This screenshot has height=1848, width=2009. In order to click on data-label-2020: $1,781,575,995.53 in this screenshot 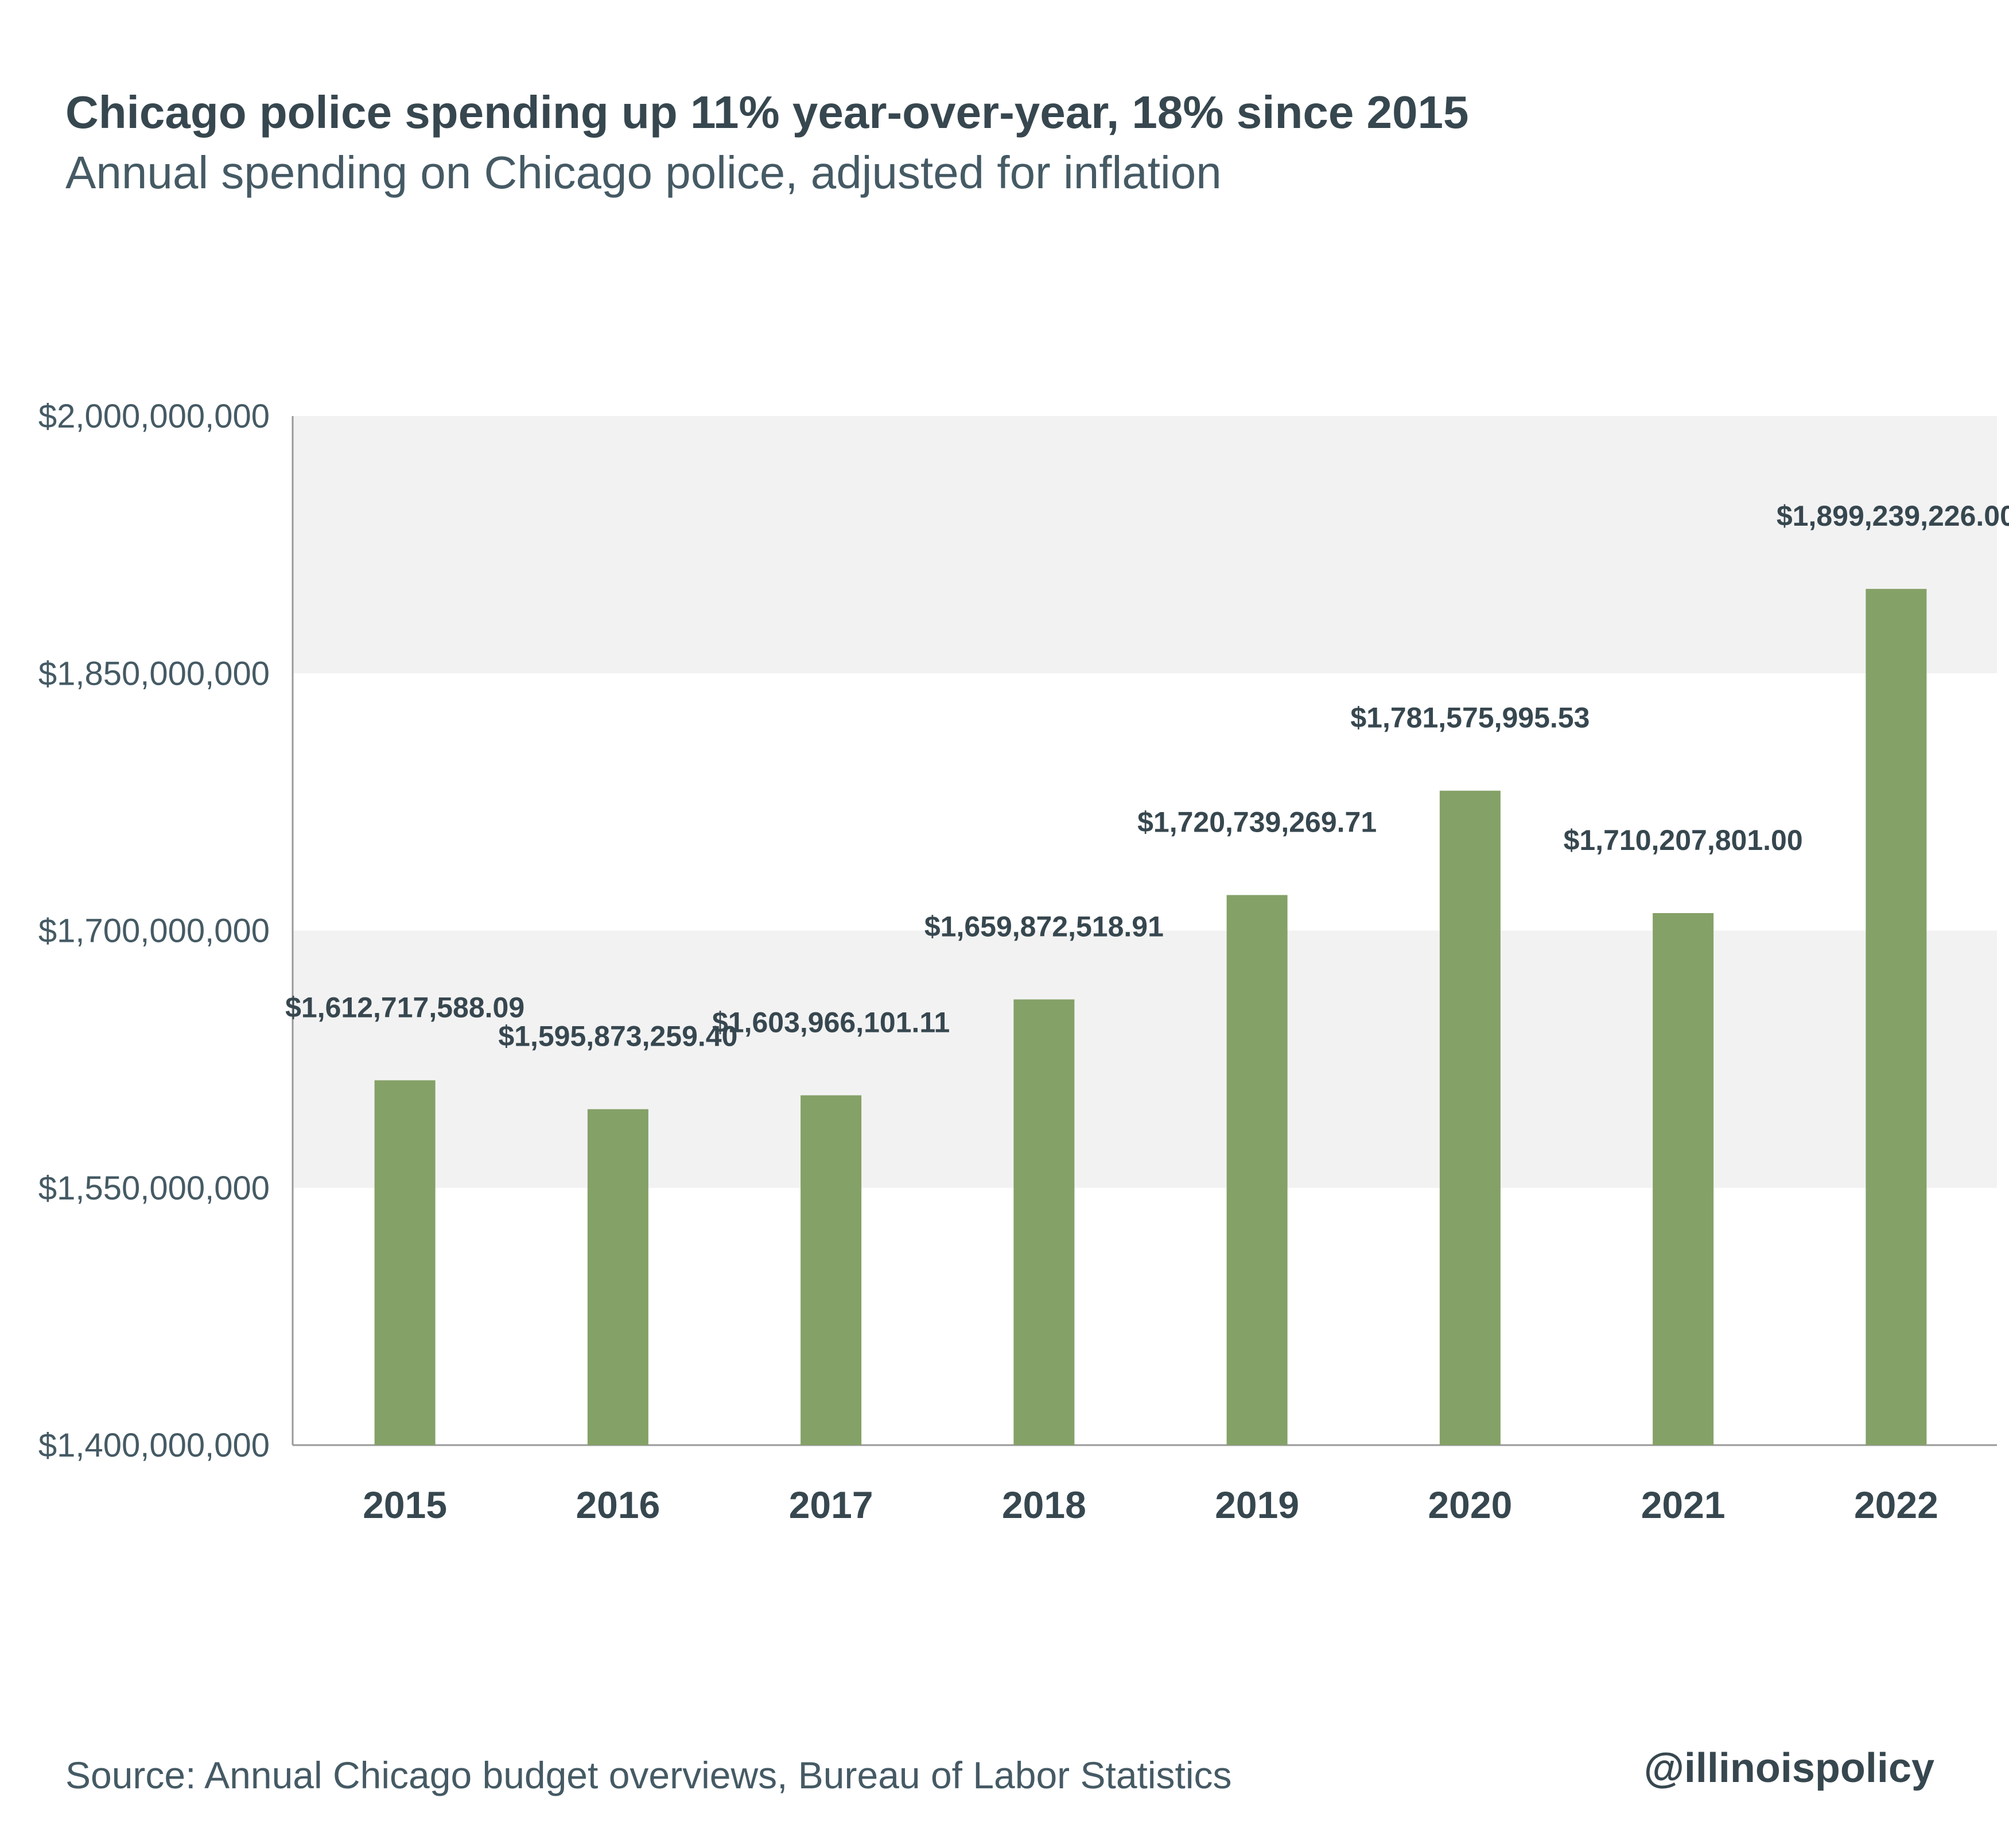, I will do `click(1470, 718)`.